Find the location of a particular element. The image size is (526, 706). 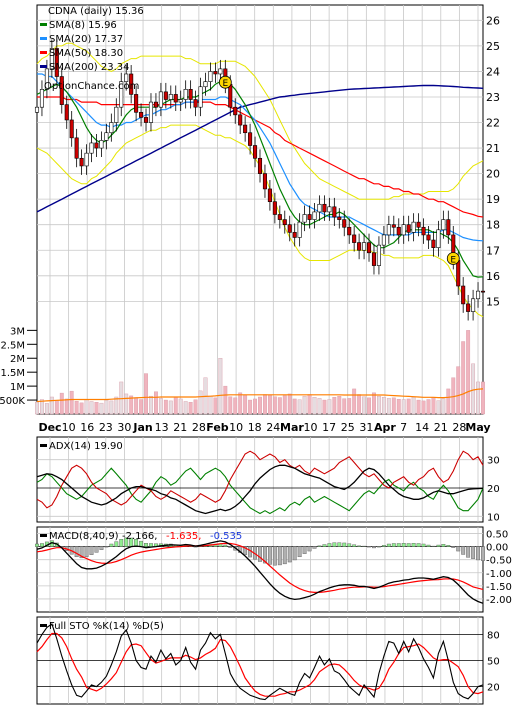

x-tick-label: 31 is located at coordinates (366, 427).